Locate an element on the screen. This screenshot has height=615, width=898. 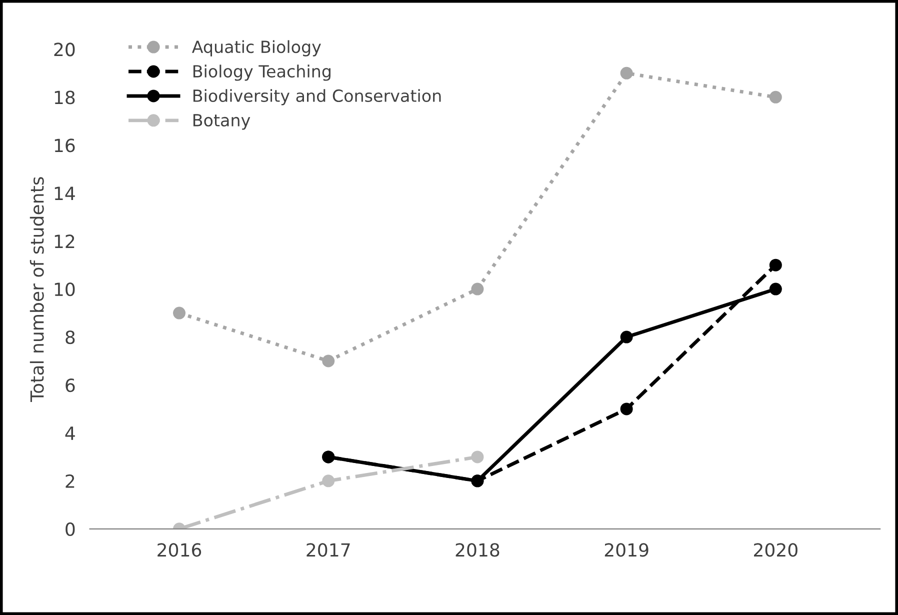
y-tick-label: 18 is located at coordinates (64, 97).